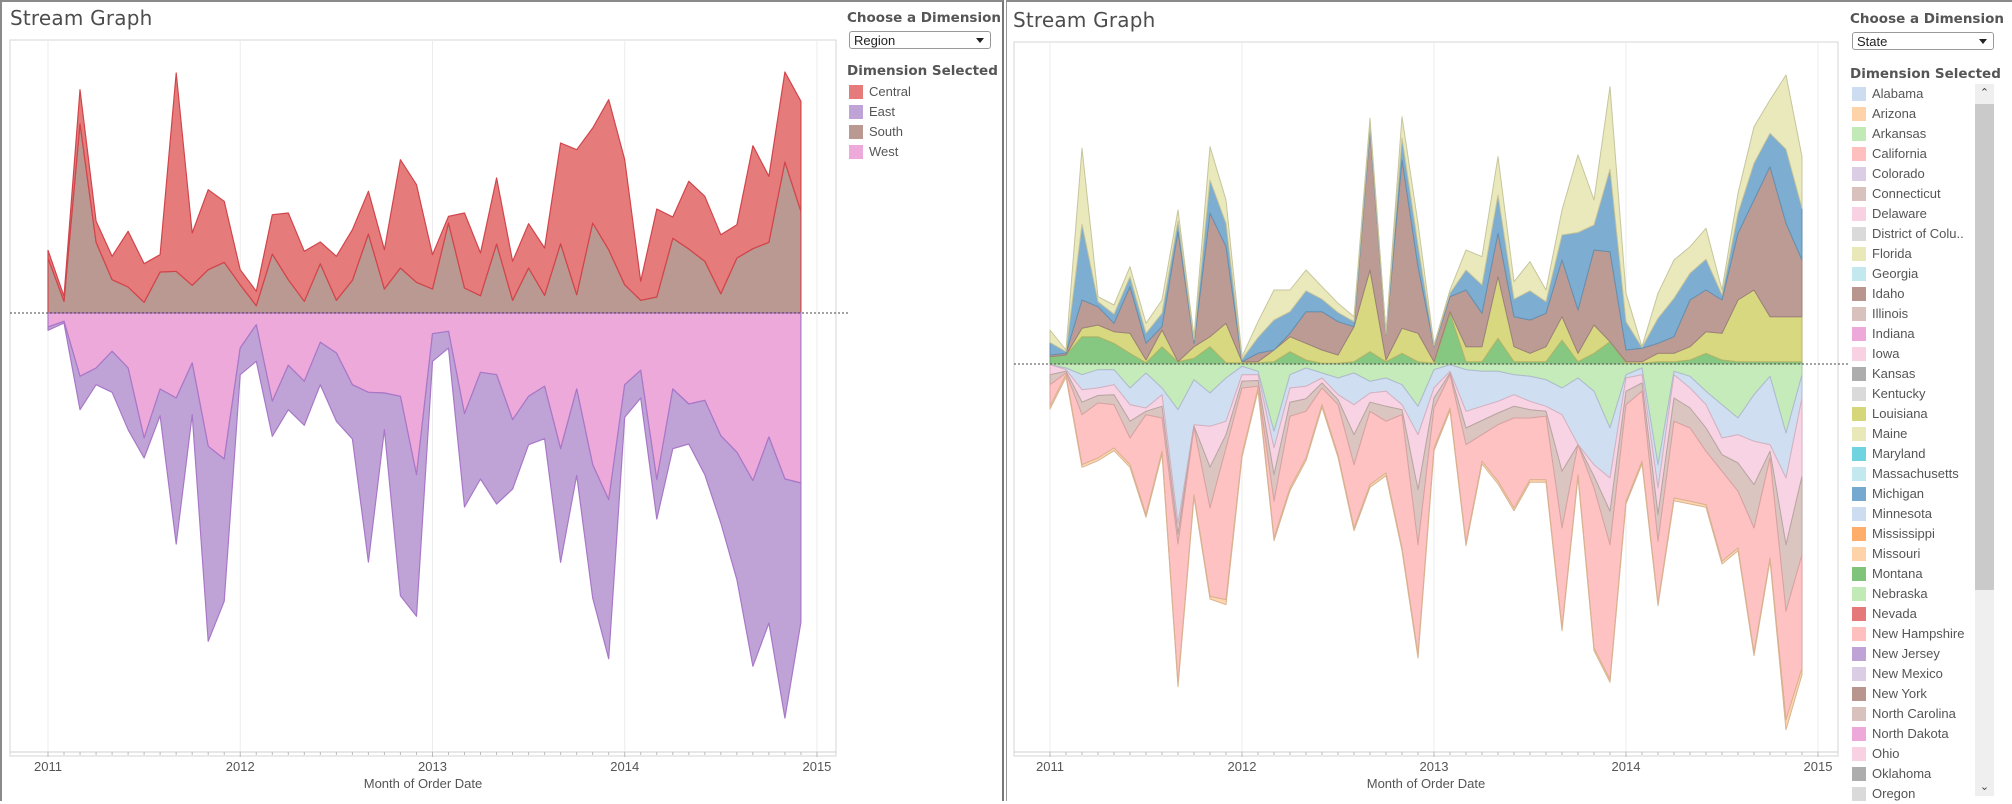 The width and height of the screenshot is (2012, 804). What do you see at coordinates (1892, 253) in the screenshot?
I see `legend-label: Florida` at bounding box center [1892, 253].